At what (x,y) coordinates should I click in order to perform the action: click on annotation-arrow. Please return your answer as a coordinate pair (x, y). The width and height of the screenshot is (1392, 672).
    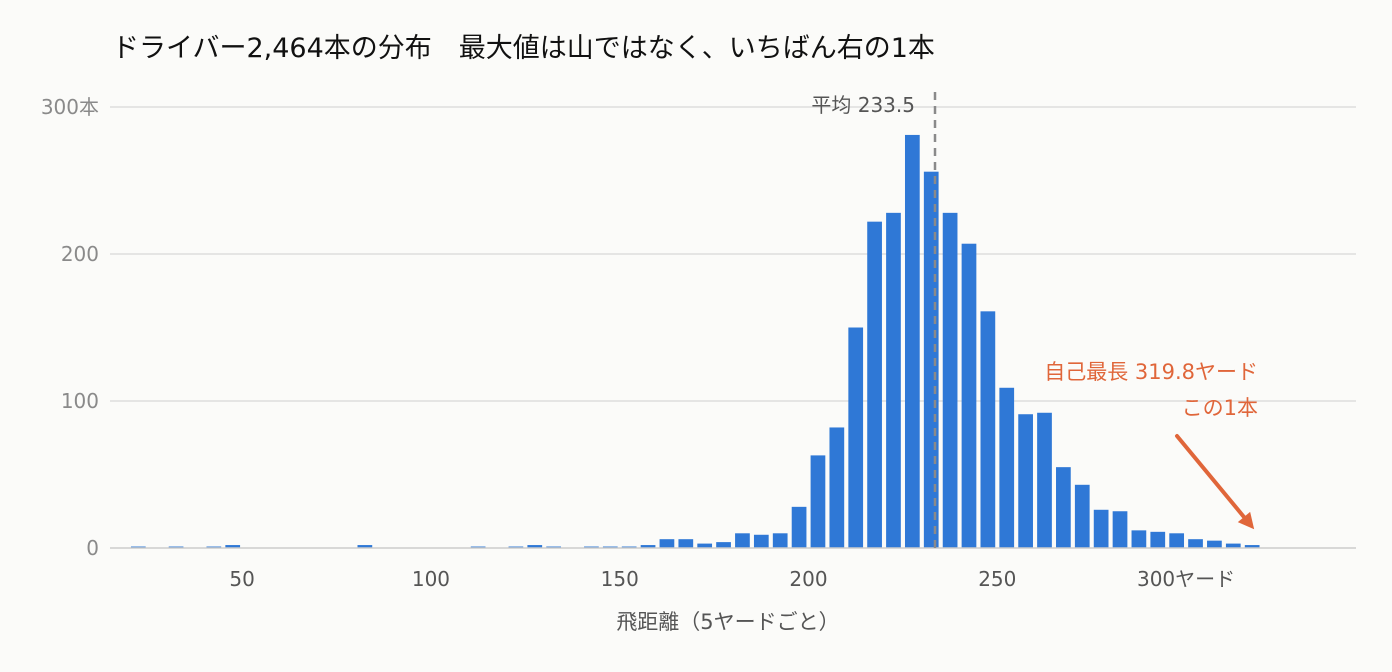
    Looking at the image, I should click on (1215, 482).